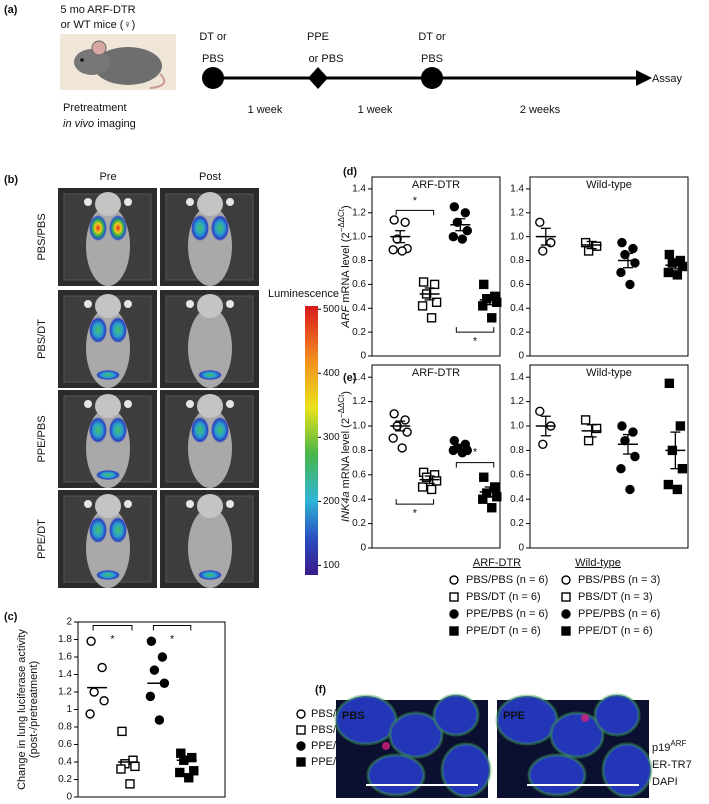 This screenshot has height=804, width=709. I want to click on interval-label: 1 week, so click(375, 110).